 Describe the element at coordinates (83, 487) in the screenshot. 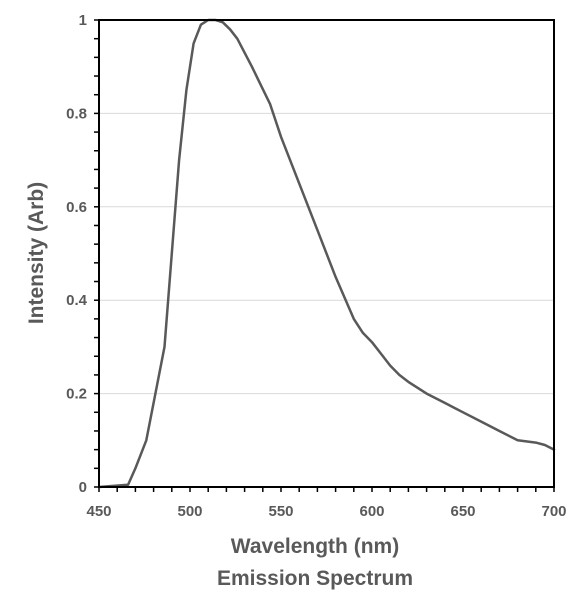

I see `y-tick-label: 0` at that location.